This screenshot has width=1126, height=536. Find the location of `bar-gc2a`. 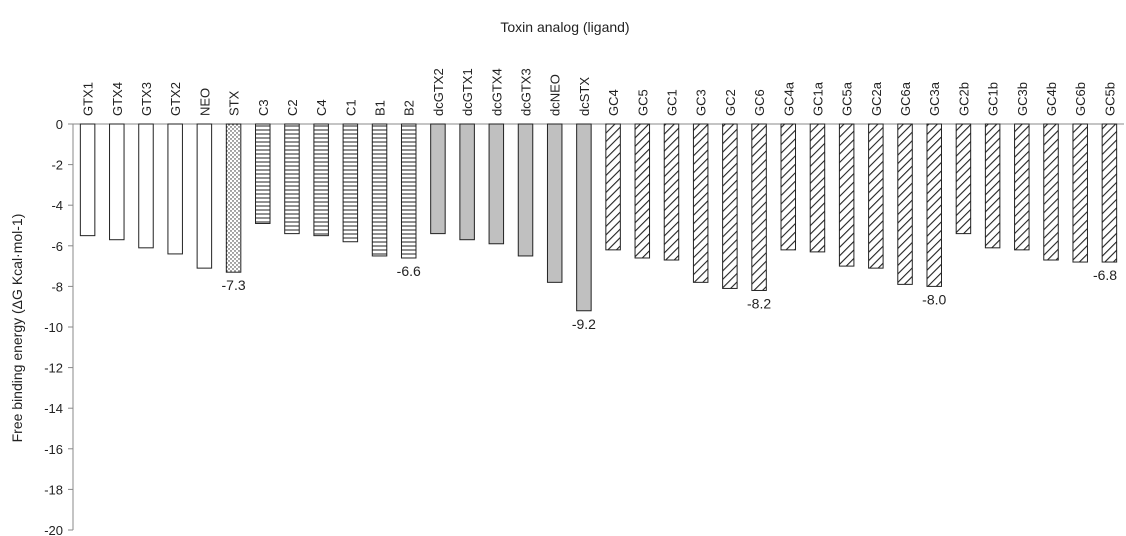

bar-gc2a is located at coordinates (876, 196).